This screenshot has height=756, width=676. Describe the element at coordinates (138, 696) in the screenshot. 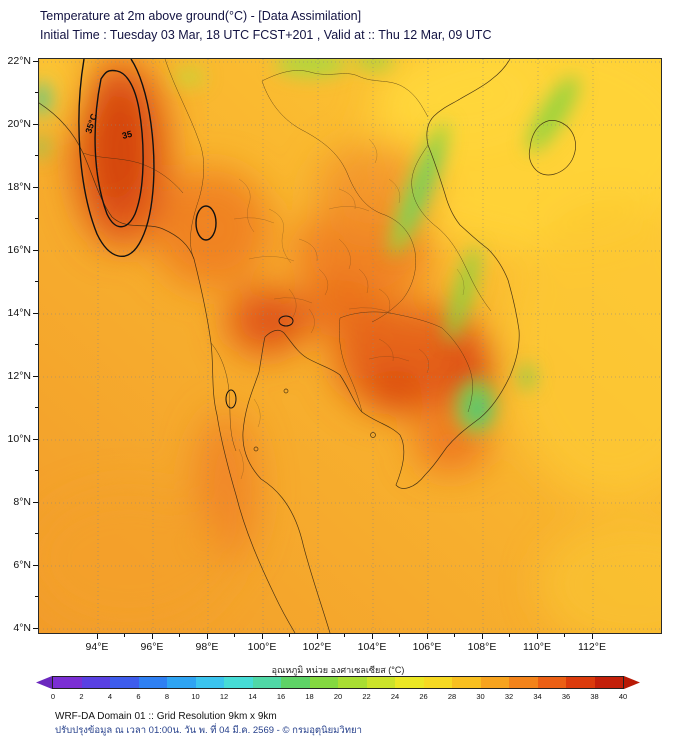

I see `axis-tick-label: 6` at that location.